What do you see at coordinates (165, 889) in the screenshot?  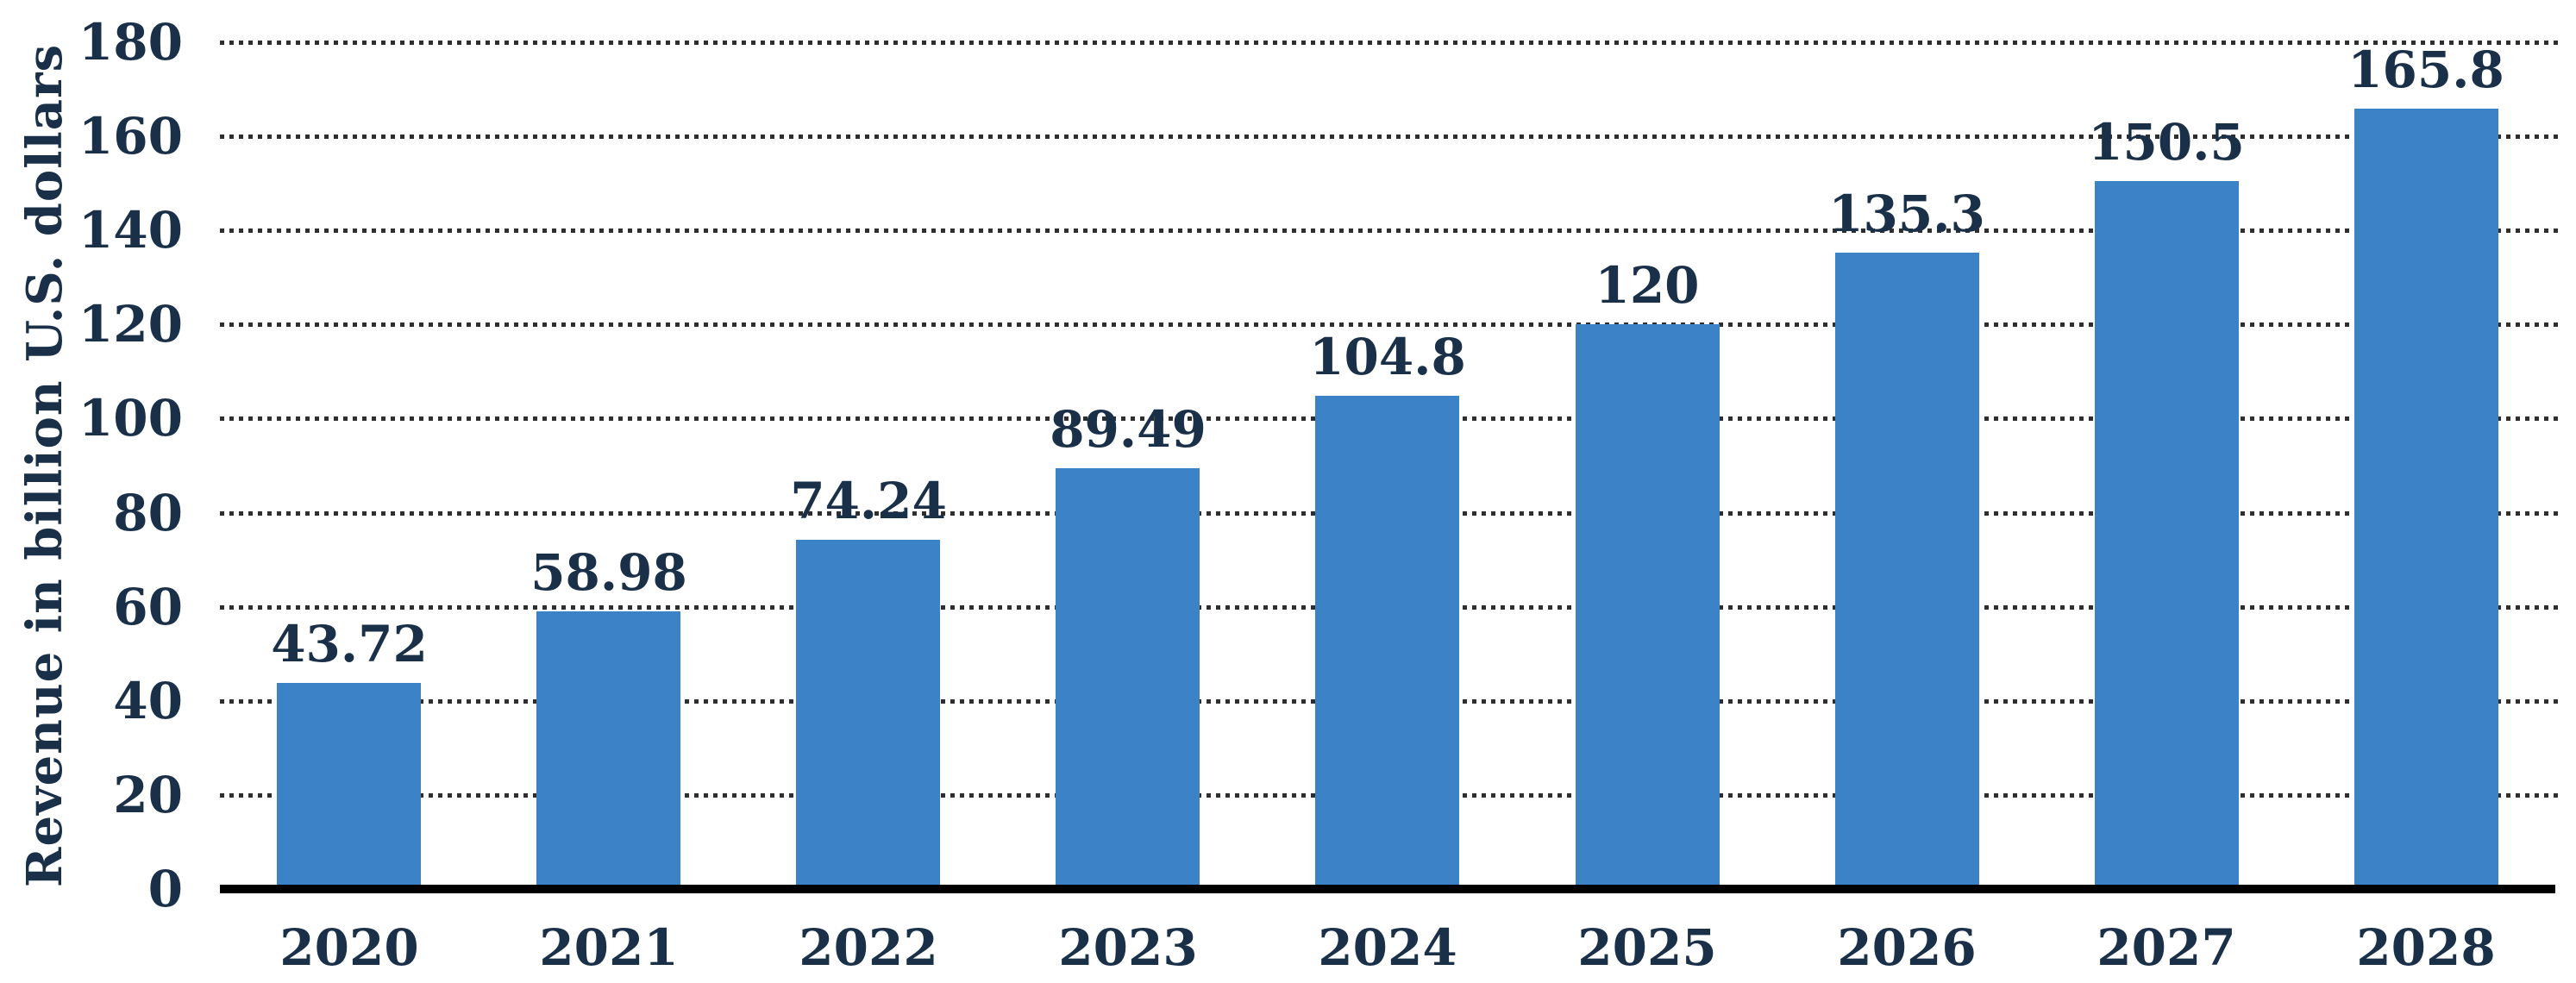 I see `y-tick-label-0: 0` at bounding box center [165, 889].